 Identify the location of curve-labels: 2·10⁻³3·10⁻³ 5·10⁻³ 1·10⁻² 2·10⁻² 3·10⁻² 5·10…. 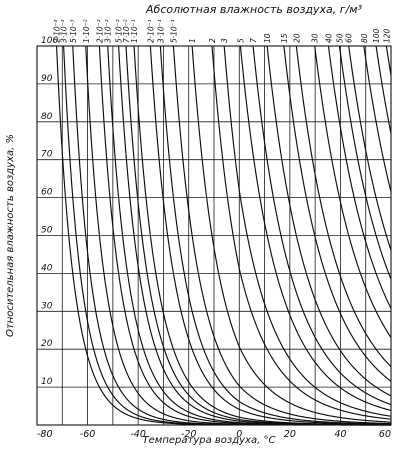
(222, 31).